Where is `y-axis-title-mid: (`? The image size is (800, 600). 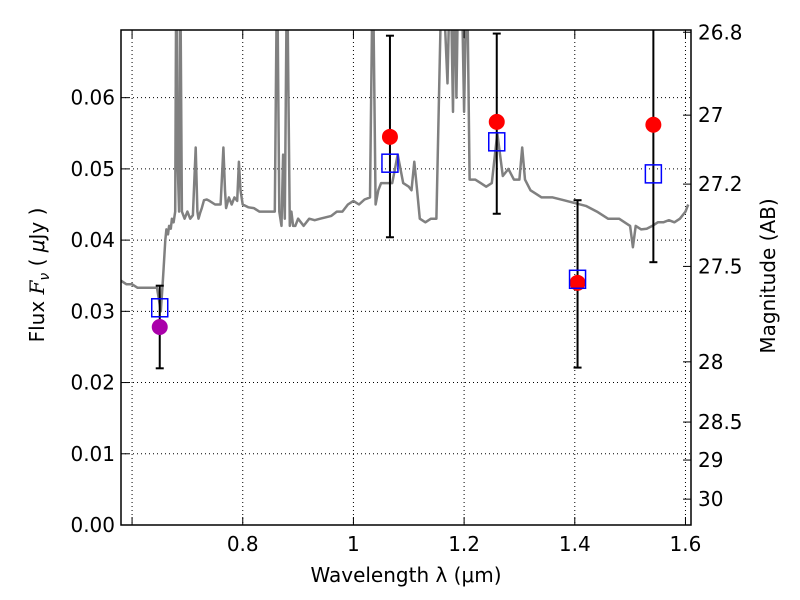 y-axis-title-mid: ( is located at coordinates (37, 262).